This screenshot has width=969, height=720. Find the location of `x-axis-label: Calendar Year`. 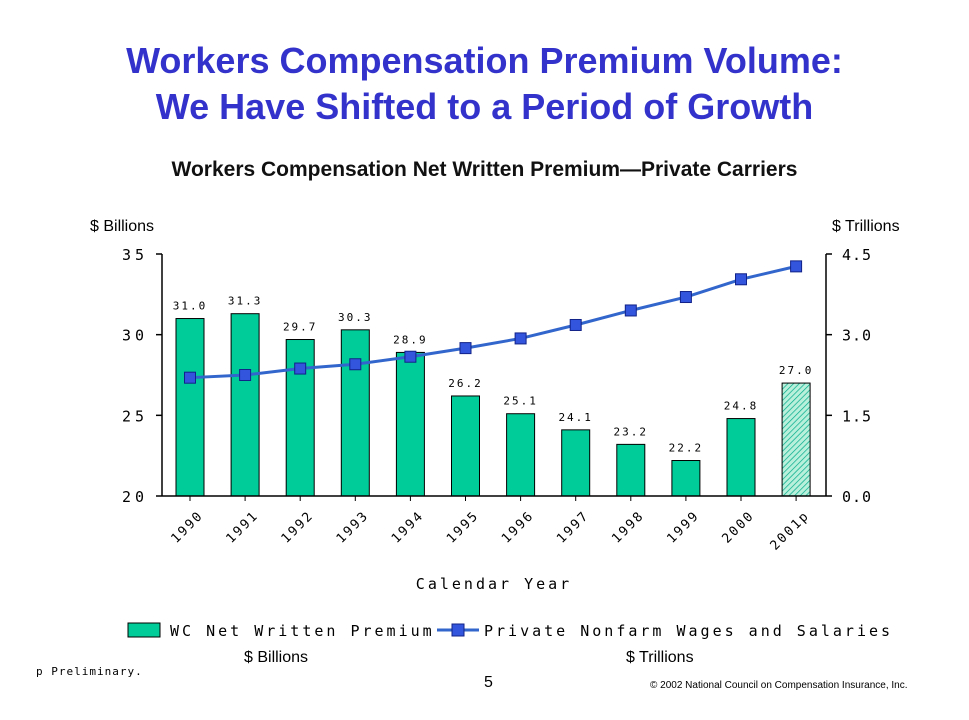

x-axis-label: Calendar Year is located at coordinates (494, 584).